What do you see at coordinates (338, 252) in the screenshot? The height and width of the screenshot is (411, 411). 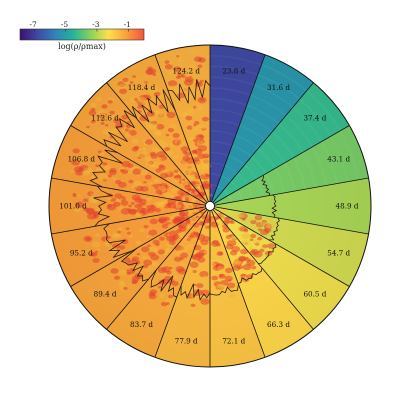 I see `wedge-time-label: 54.7 d` at bounding box center [338, 252].